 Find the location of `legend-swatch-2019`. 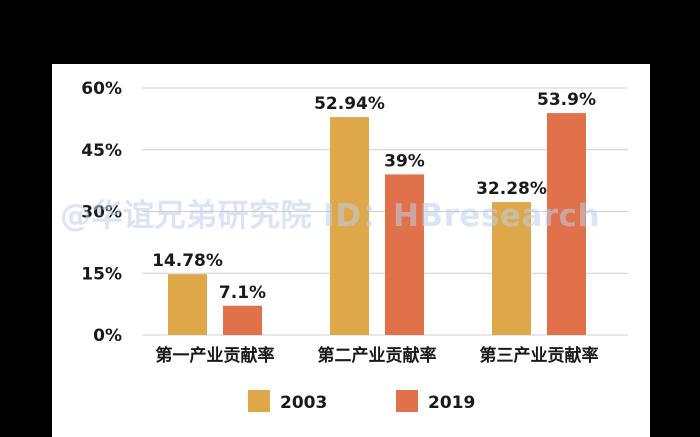

legend-swatch-2019 is located at coordinates (407, 401).